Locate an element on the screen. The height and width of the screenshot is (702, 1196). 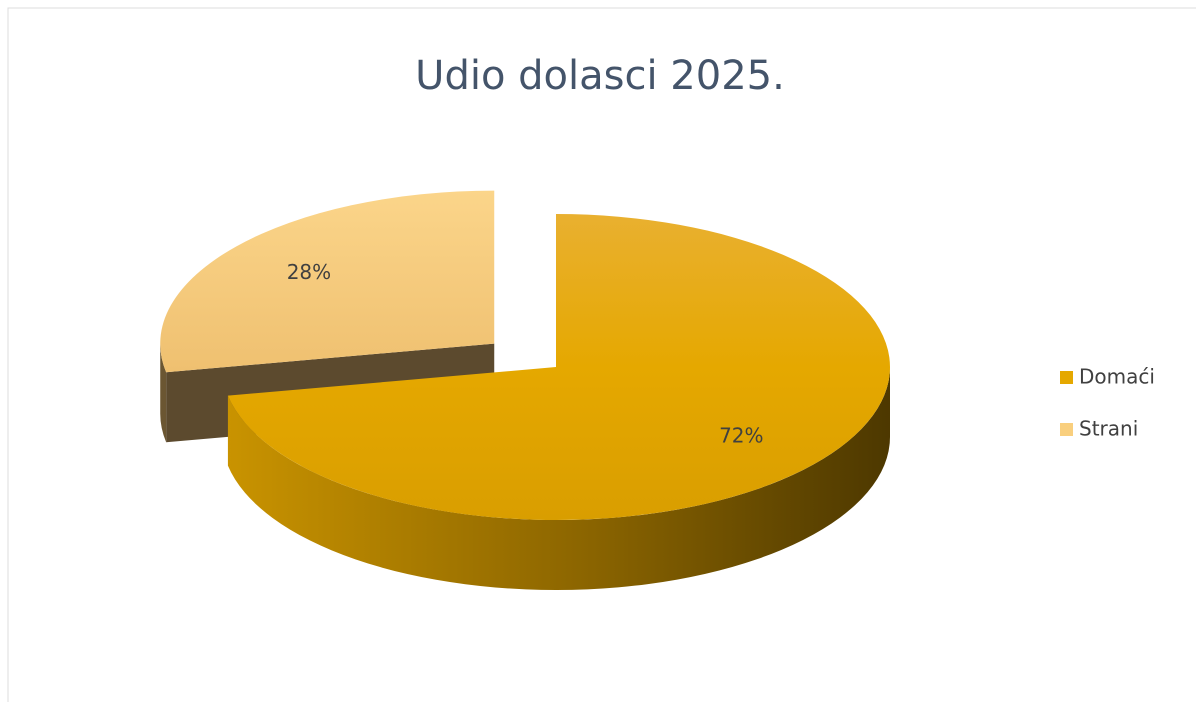
legend-label: Domaći is located at coordinates (1117, 377).